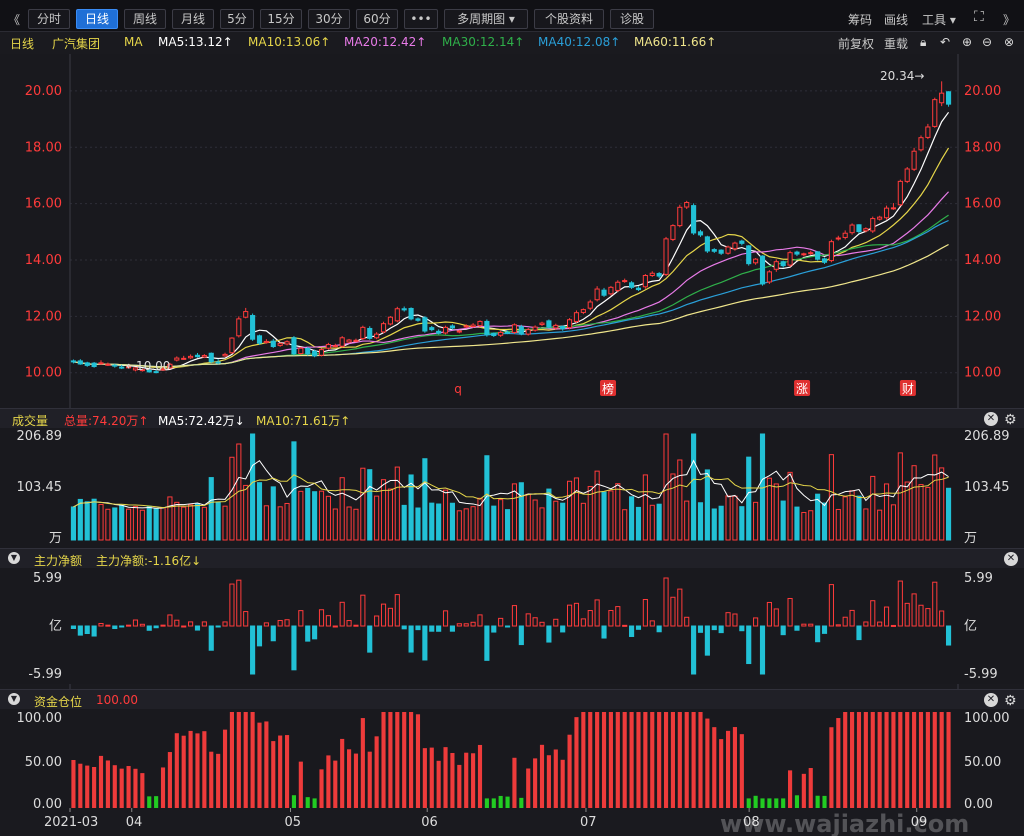  I want to click on tab-6: 30分, so click(329, 19).